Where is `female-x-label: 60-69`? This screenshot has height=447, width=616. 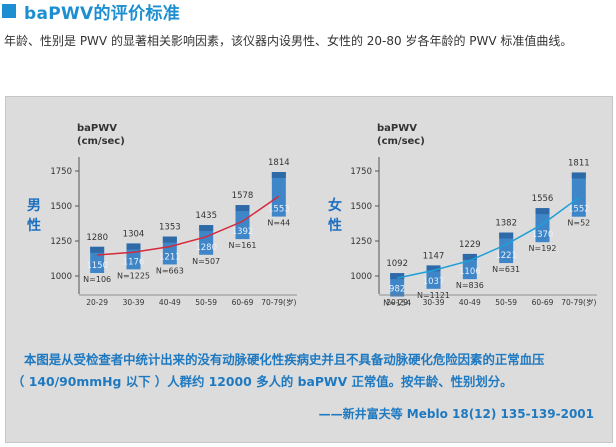
female-x-label: 60-69 is located at coordinates (543, 302).